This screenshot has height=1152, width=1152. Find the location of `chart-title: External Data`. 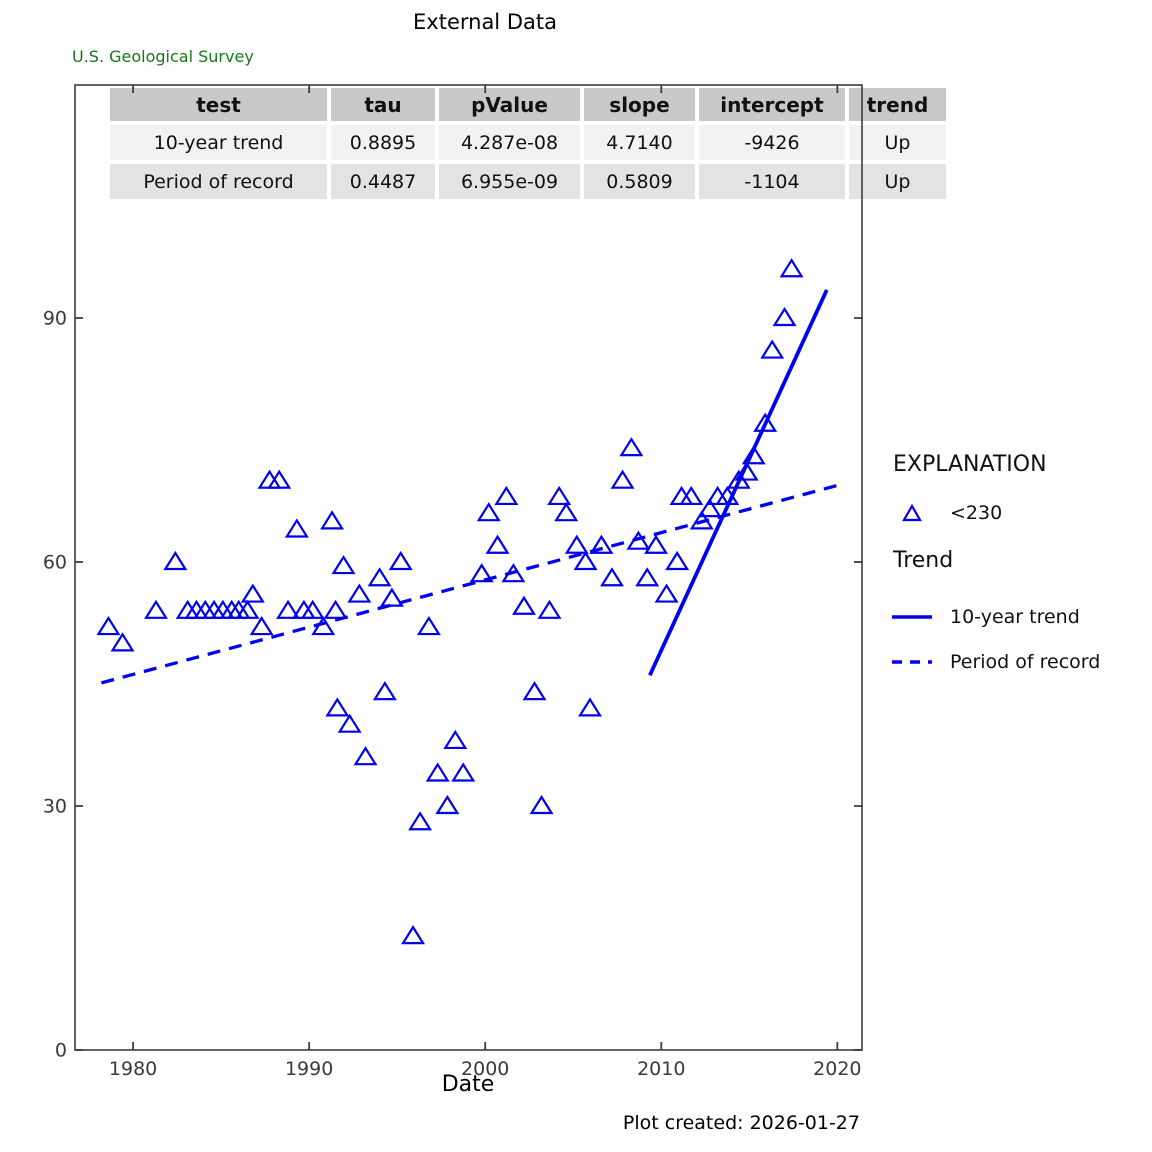

chart-title: External Data is located at coordinates (485, 22).